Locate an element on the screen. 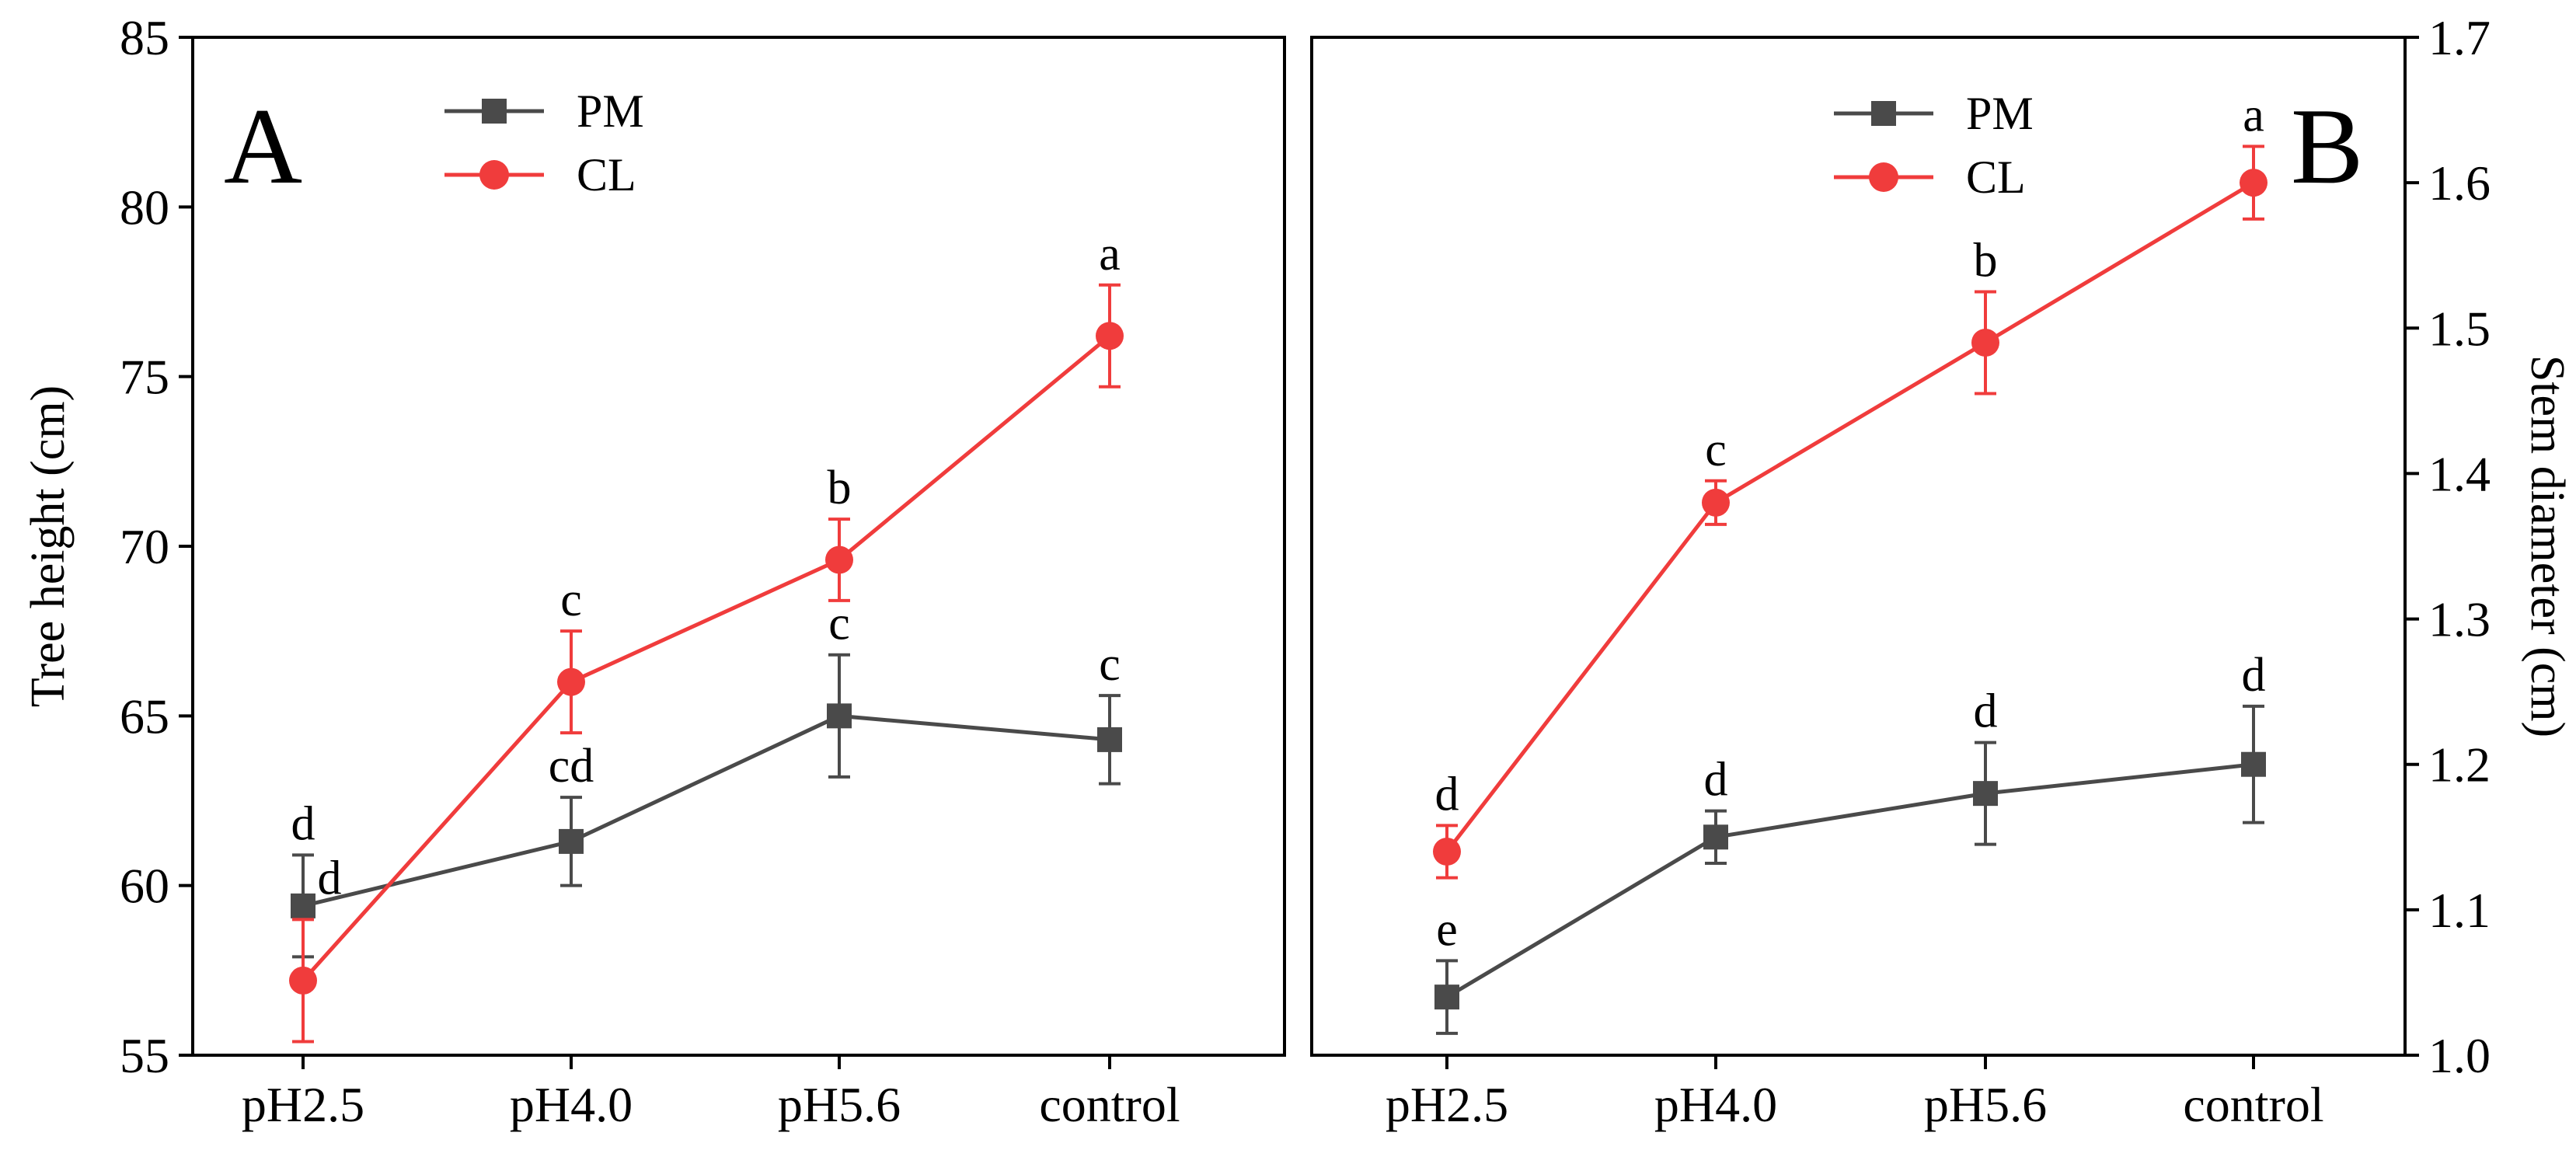 This screenshot has height=1150, width=2576. legend-pm-marker-a is located at coordinates (494, 111).